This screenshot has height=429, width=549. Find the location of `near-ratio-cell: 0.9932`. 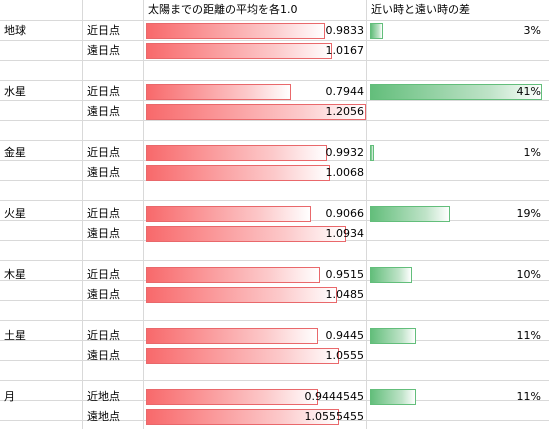

near-ratio-cell: 0.9932 is located at coordinates (256, 153).